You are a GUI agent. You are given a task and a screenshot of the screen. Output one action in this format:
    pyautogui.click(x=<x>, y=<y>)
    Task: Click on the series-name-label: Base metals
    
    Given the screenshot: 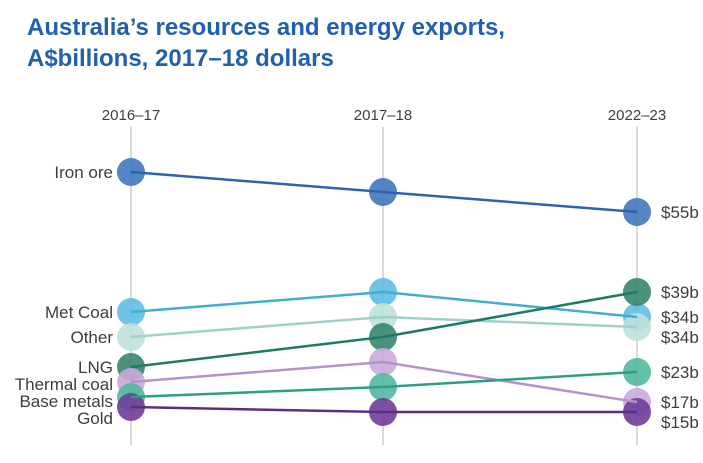 What is the action you would take?
    pyautogui.click(x=66, y=401)
    